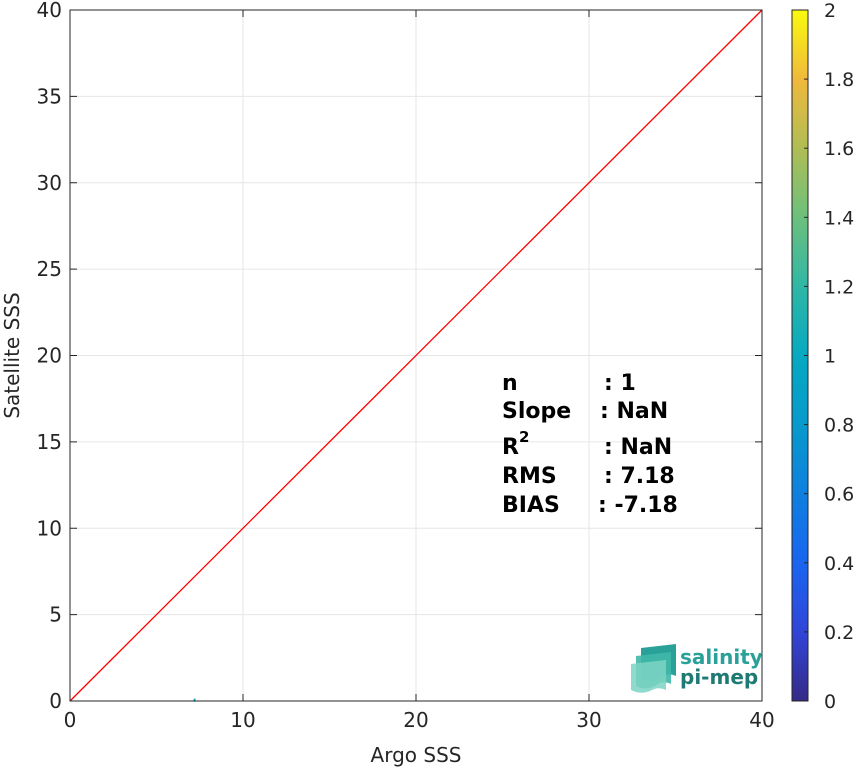  I want to click on colorbar-tick-label: 1.2, so click(839, 287).